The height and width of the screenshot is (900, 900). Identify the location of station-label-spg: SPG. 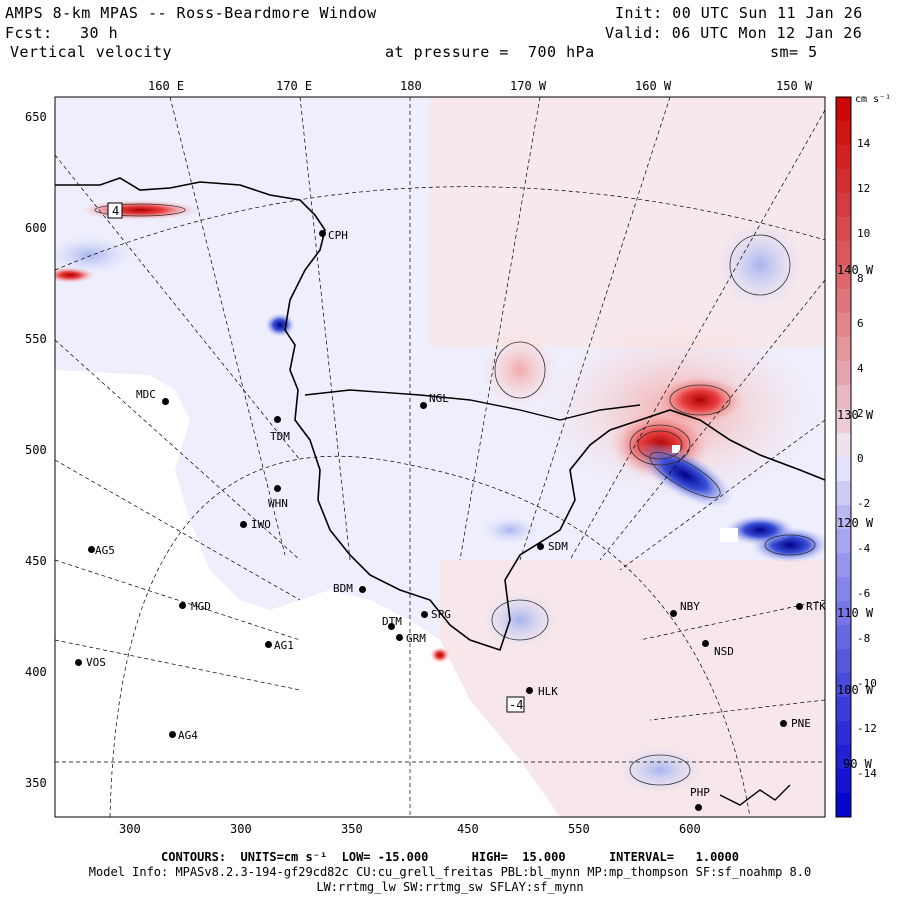
(441, 614).